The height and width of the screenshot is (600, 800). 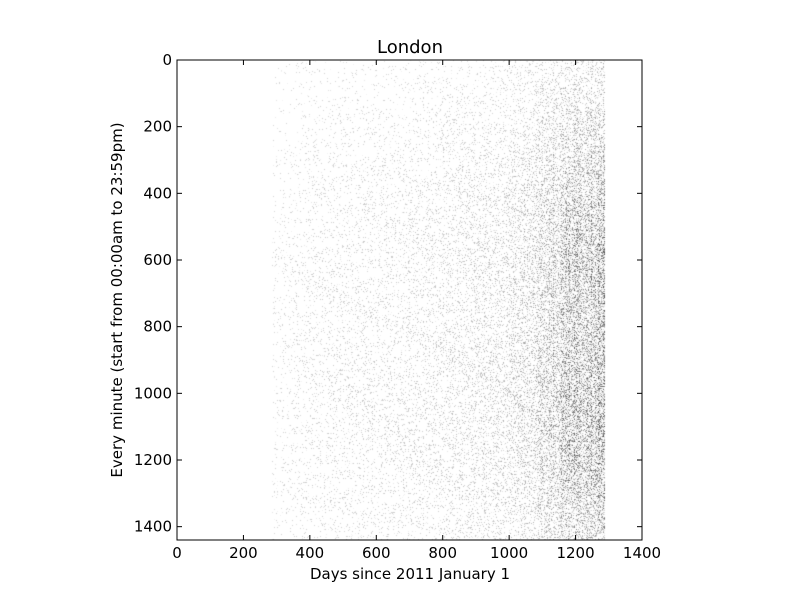 I want to click on x-tick-label: 1400, so click(x=642, y=553).